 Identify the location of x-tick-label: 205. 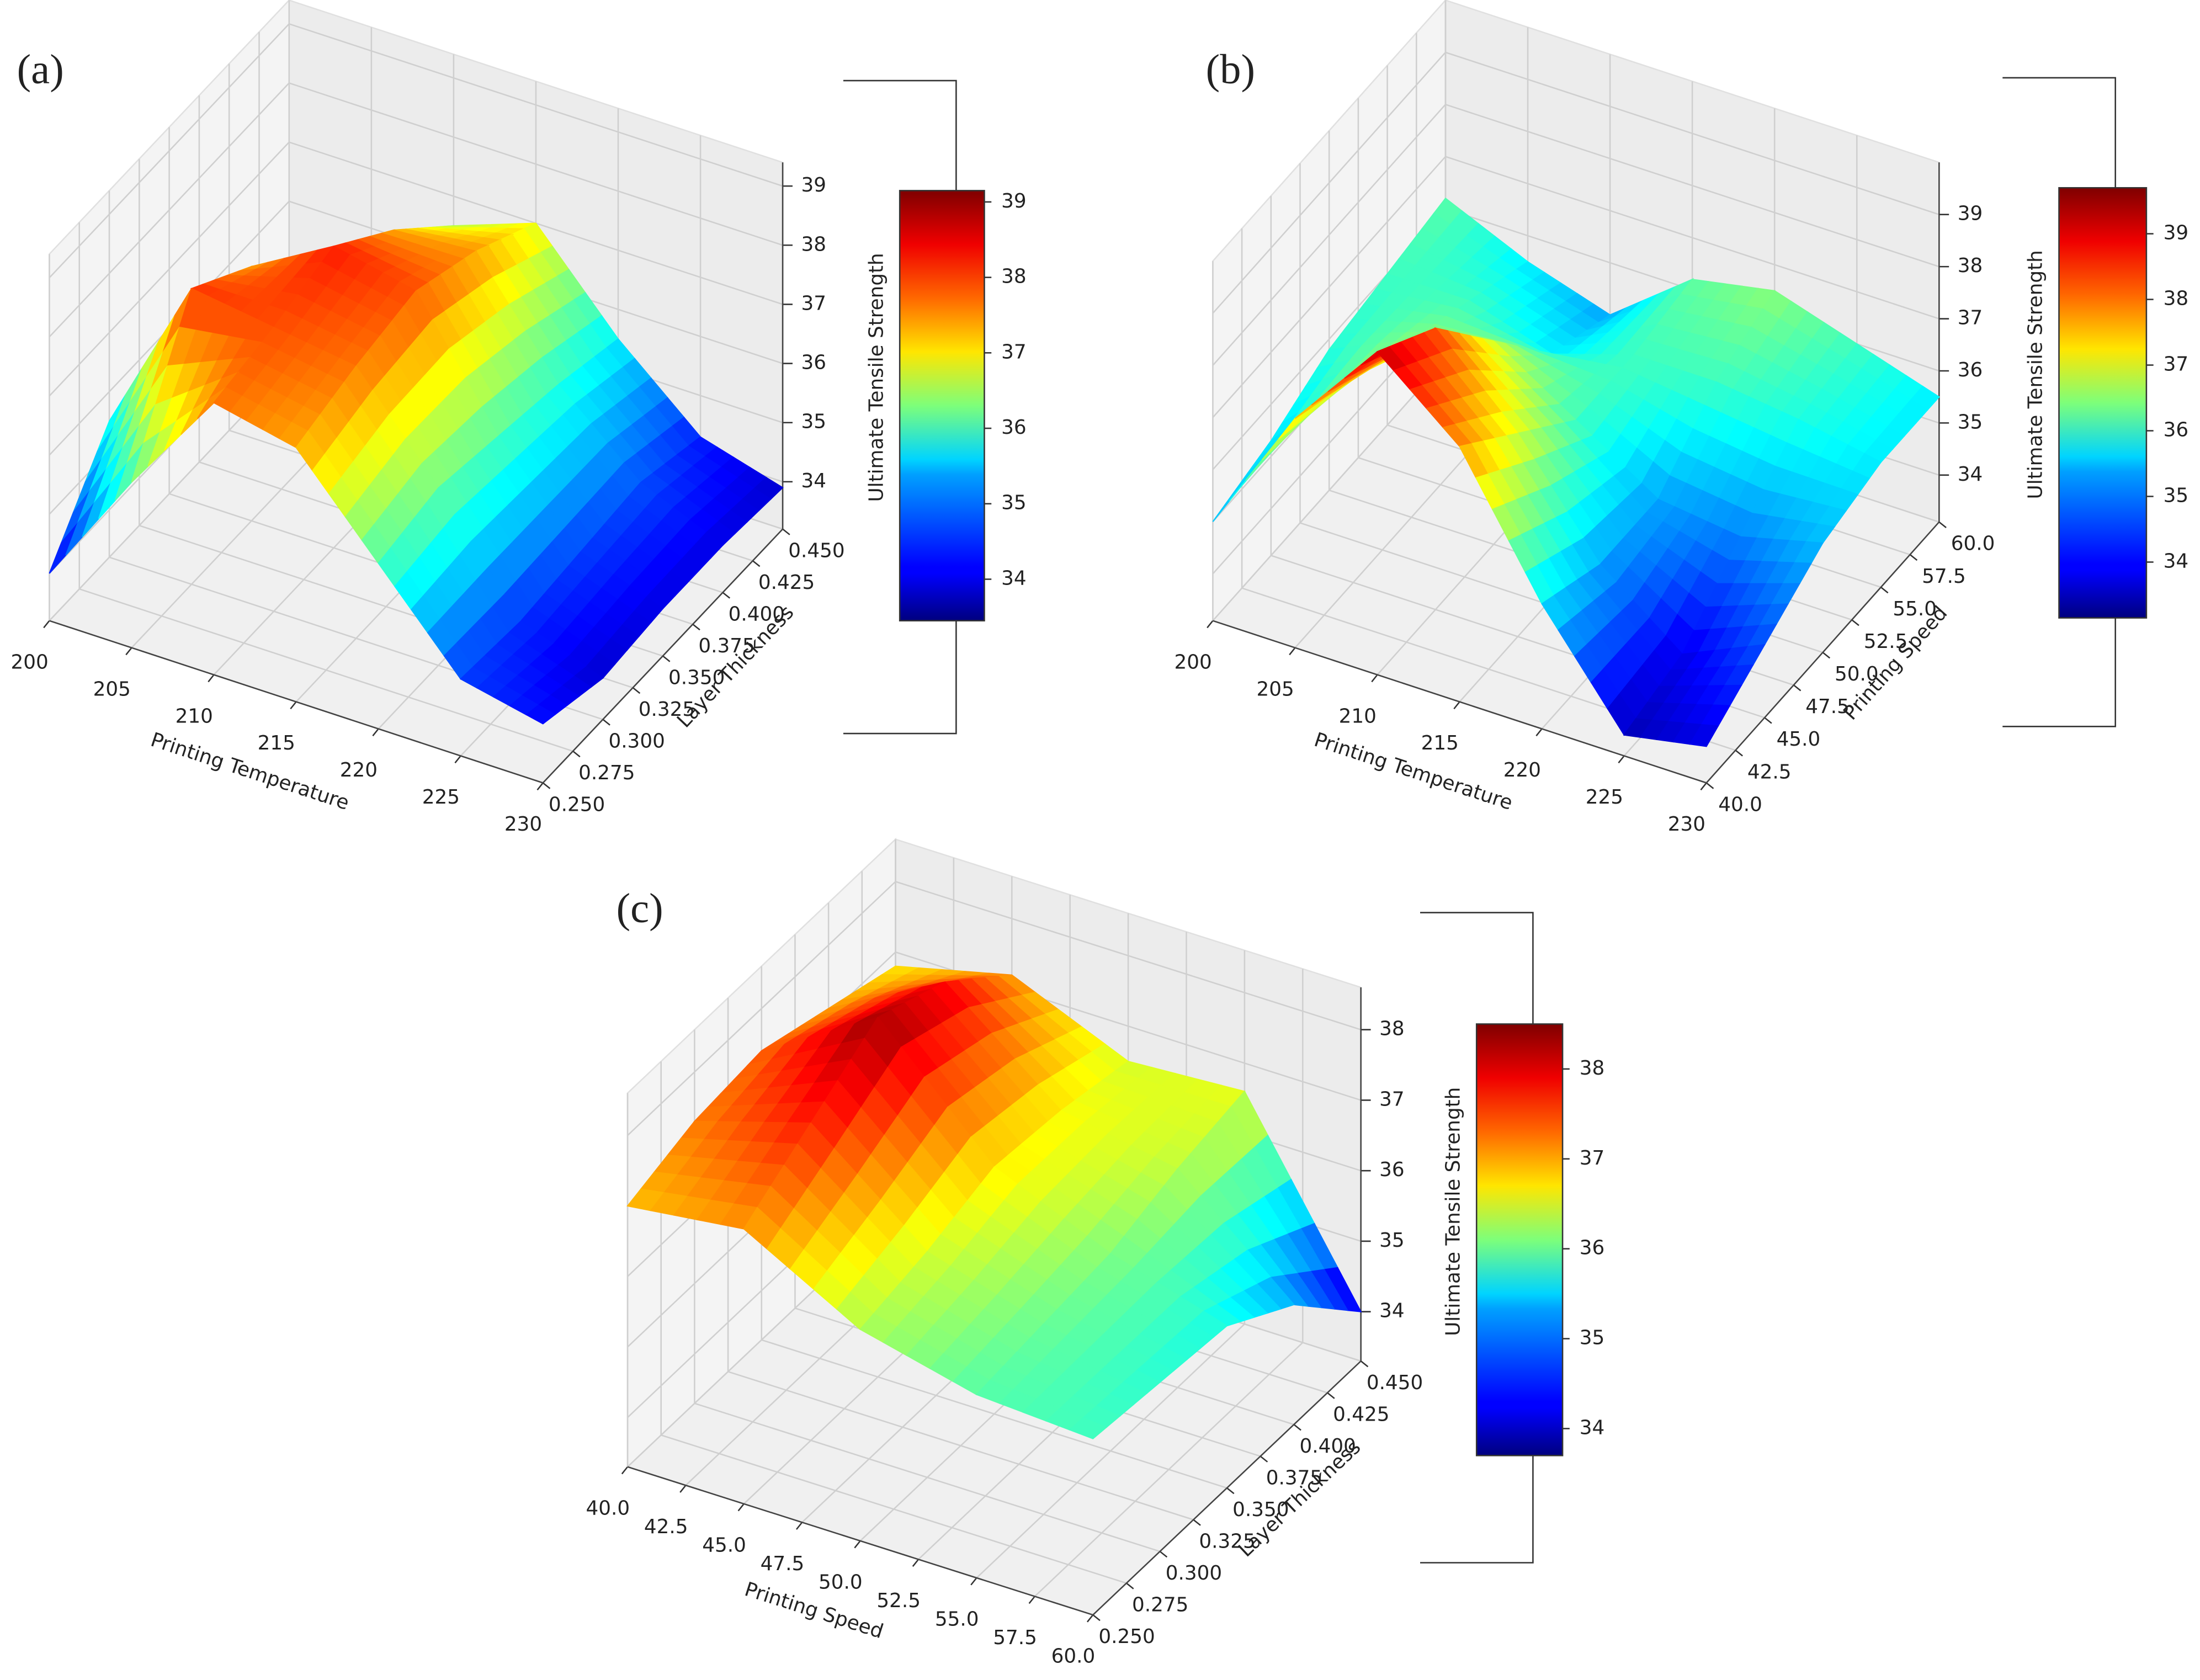
(112, 689).